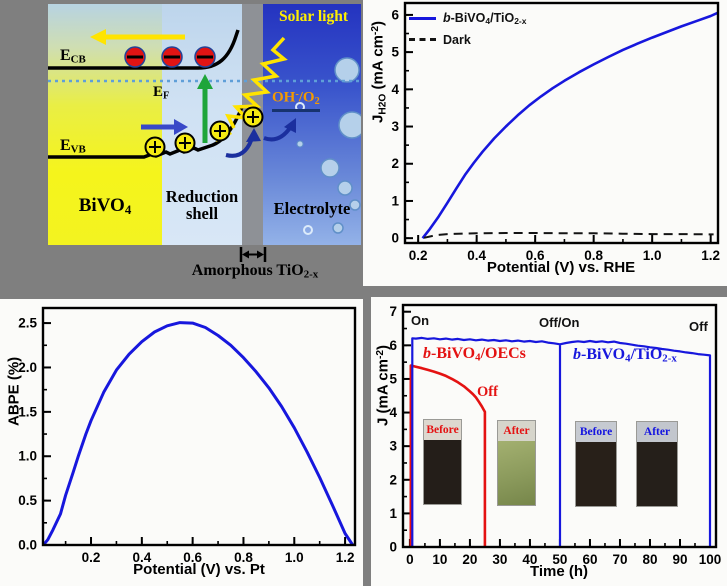 This screenshot has width=727, height=586. What do you see at coordinates (328, 146) in the screenshot?
I see `bubbles-icon` at bounding box center [328, 146].